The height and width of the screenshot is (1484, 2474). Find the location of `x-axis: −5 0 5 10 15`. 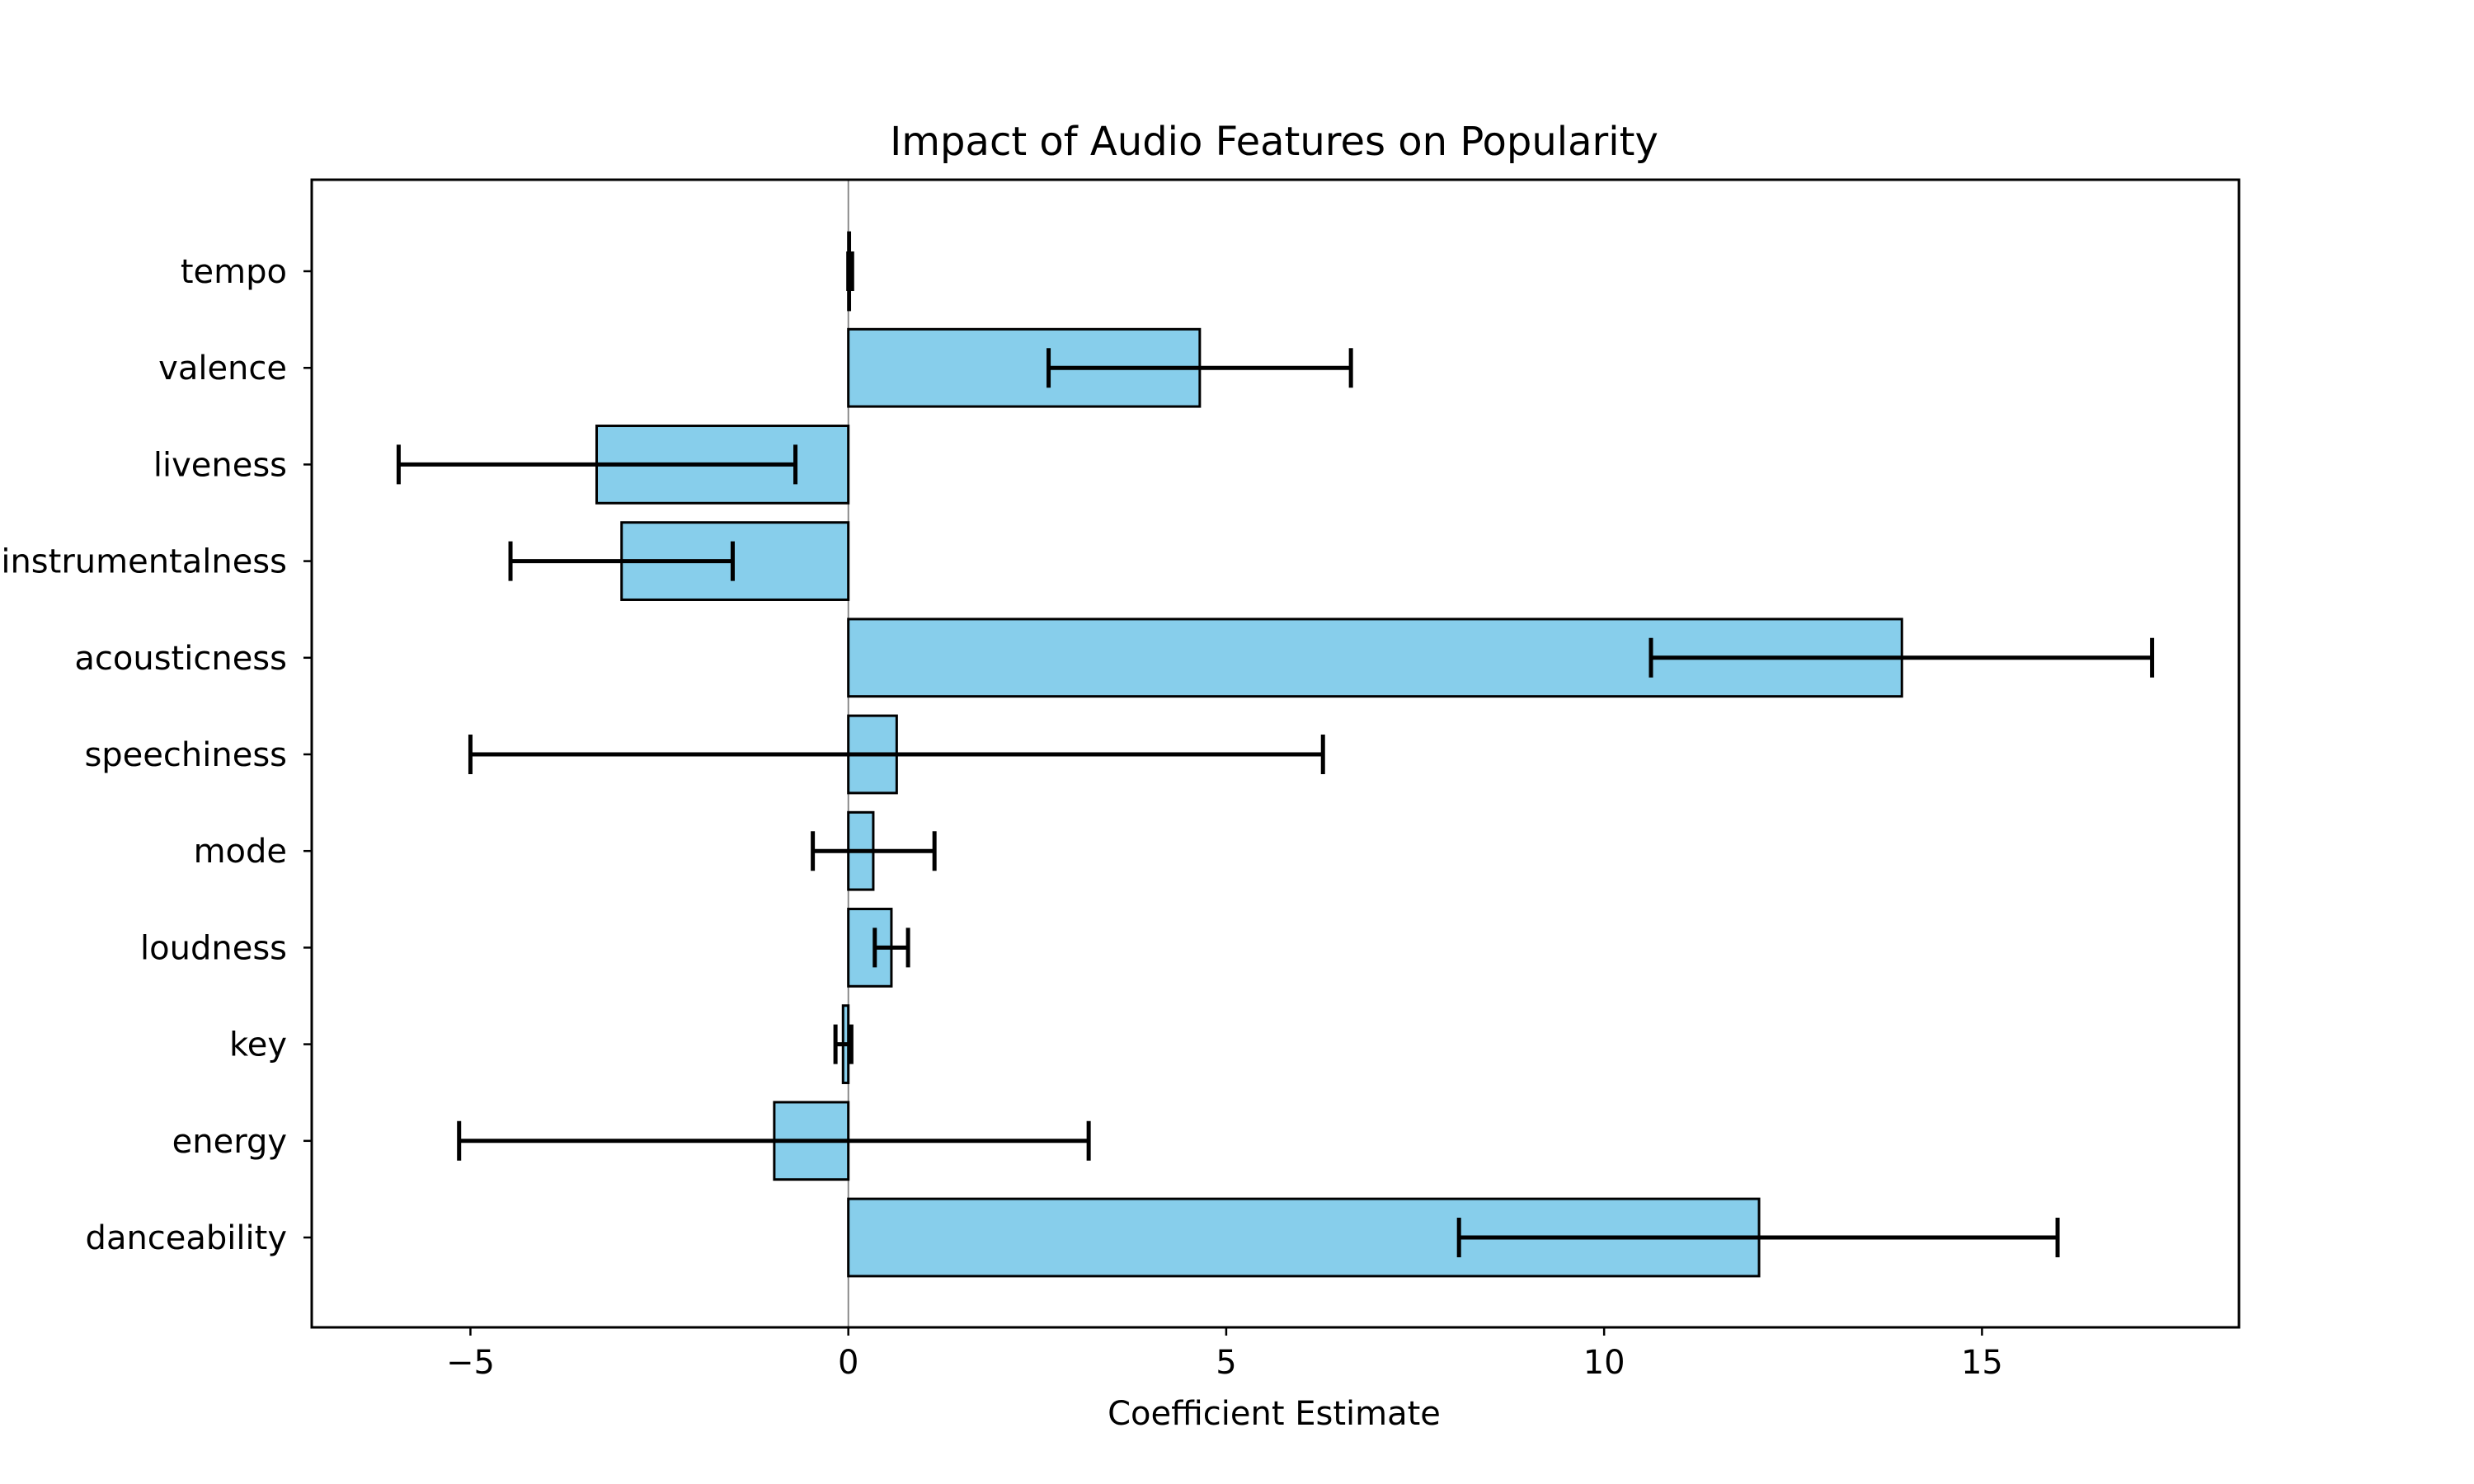

x-axis: −5 0 5 10 15 is located at coordinates (1224, 1354).